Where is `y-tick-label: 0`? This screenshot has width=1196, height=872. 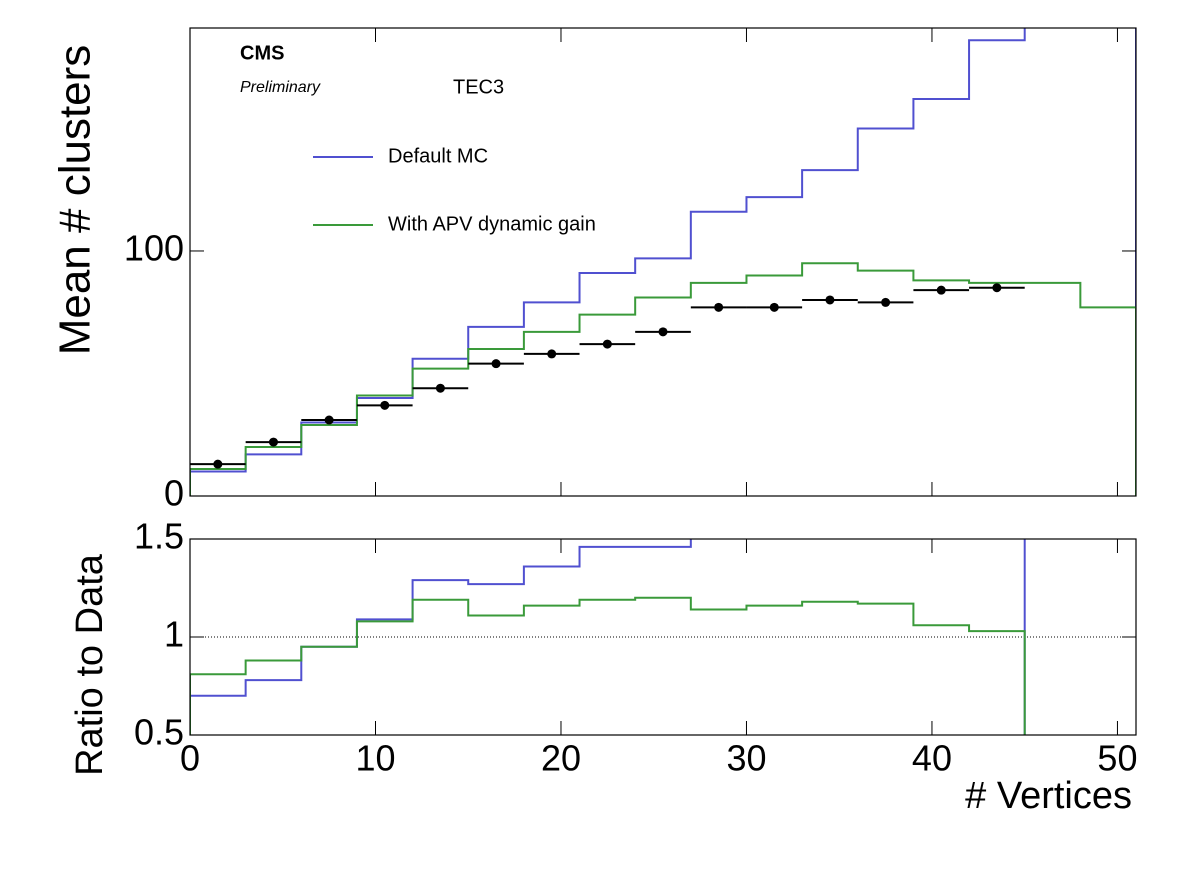
y-tick-label: 0 is located at coordinates (174, 493).